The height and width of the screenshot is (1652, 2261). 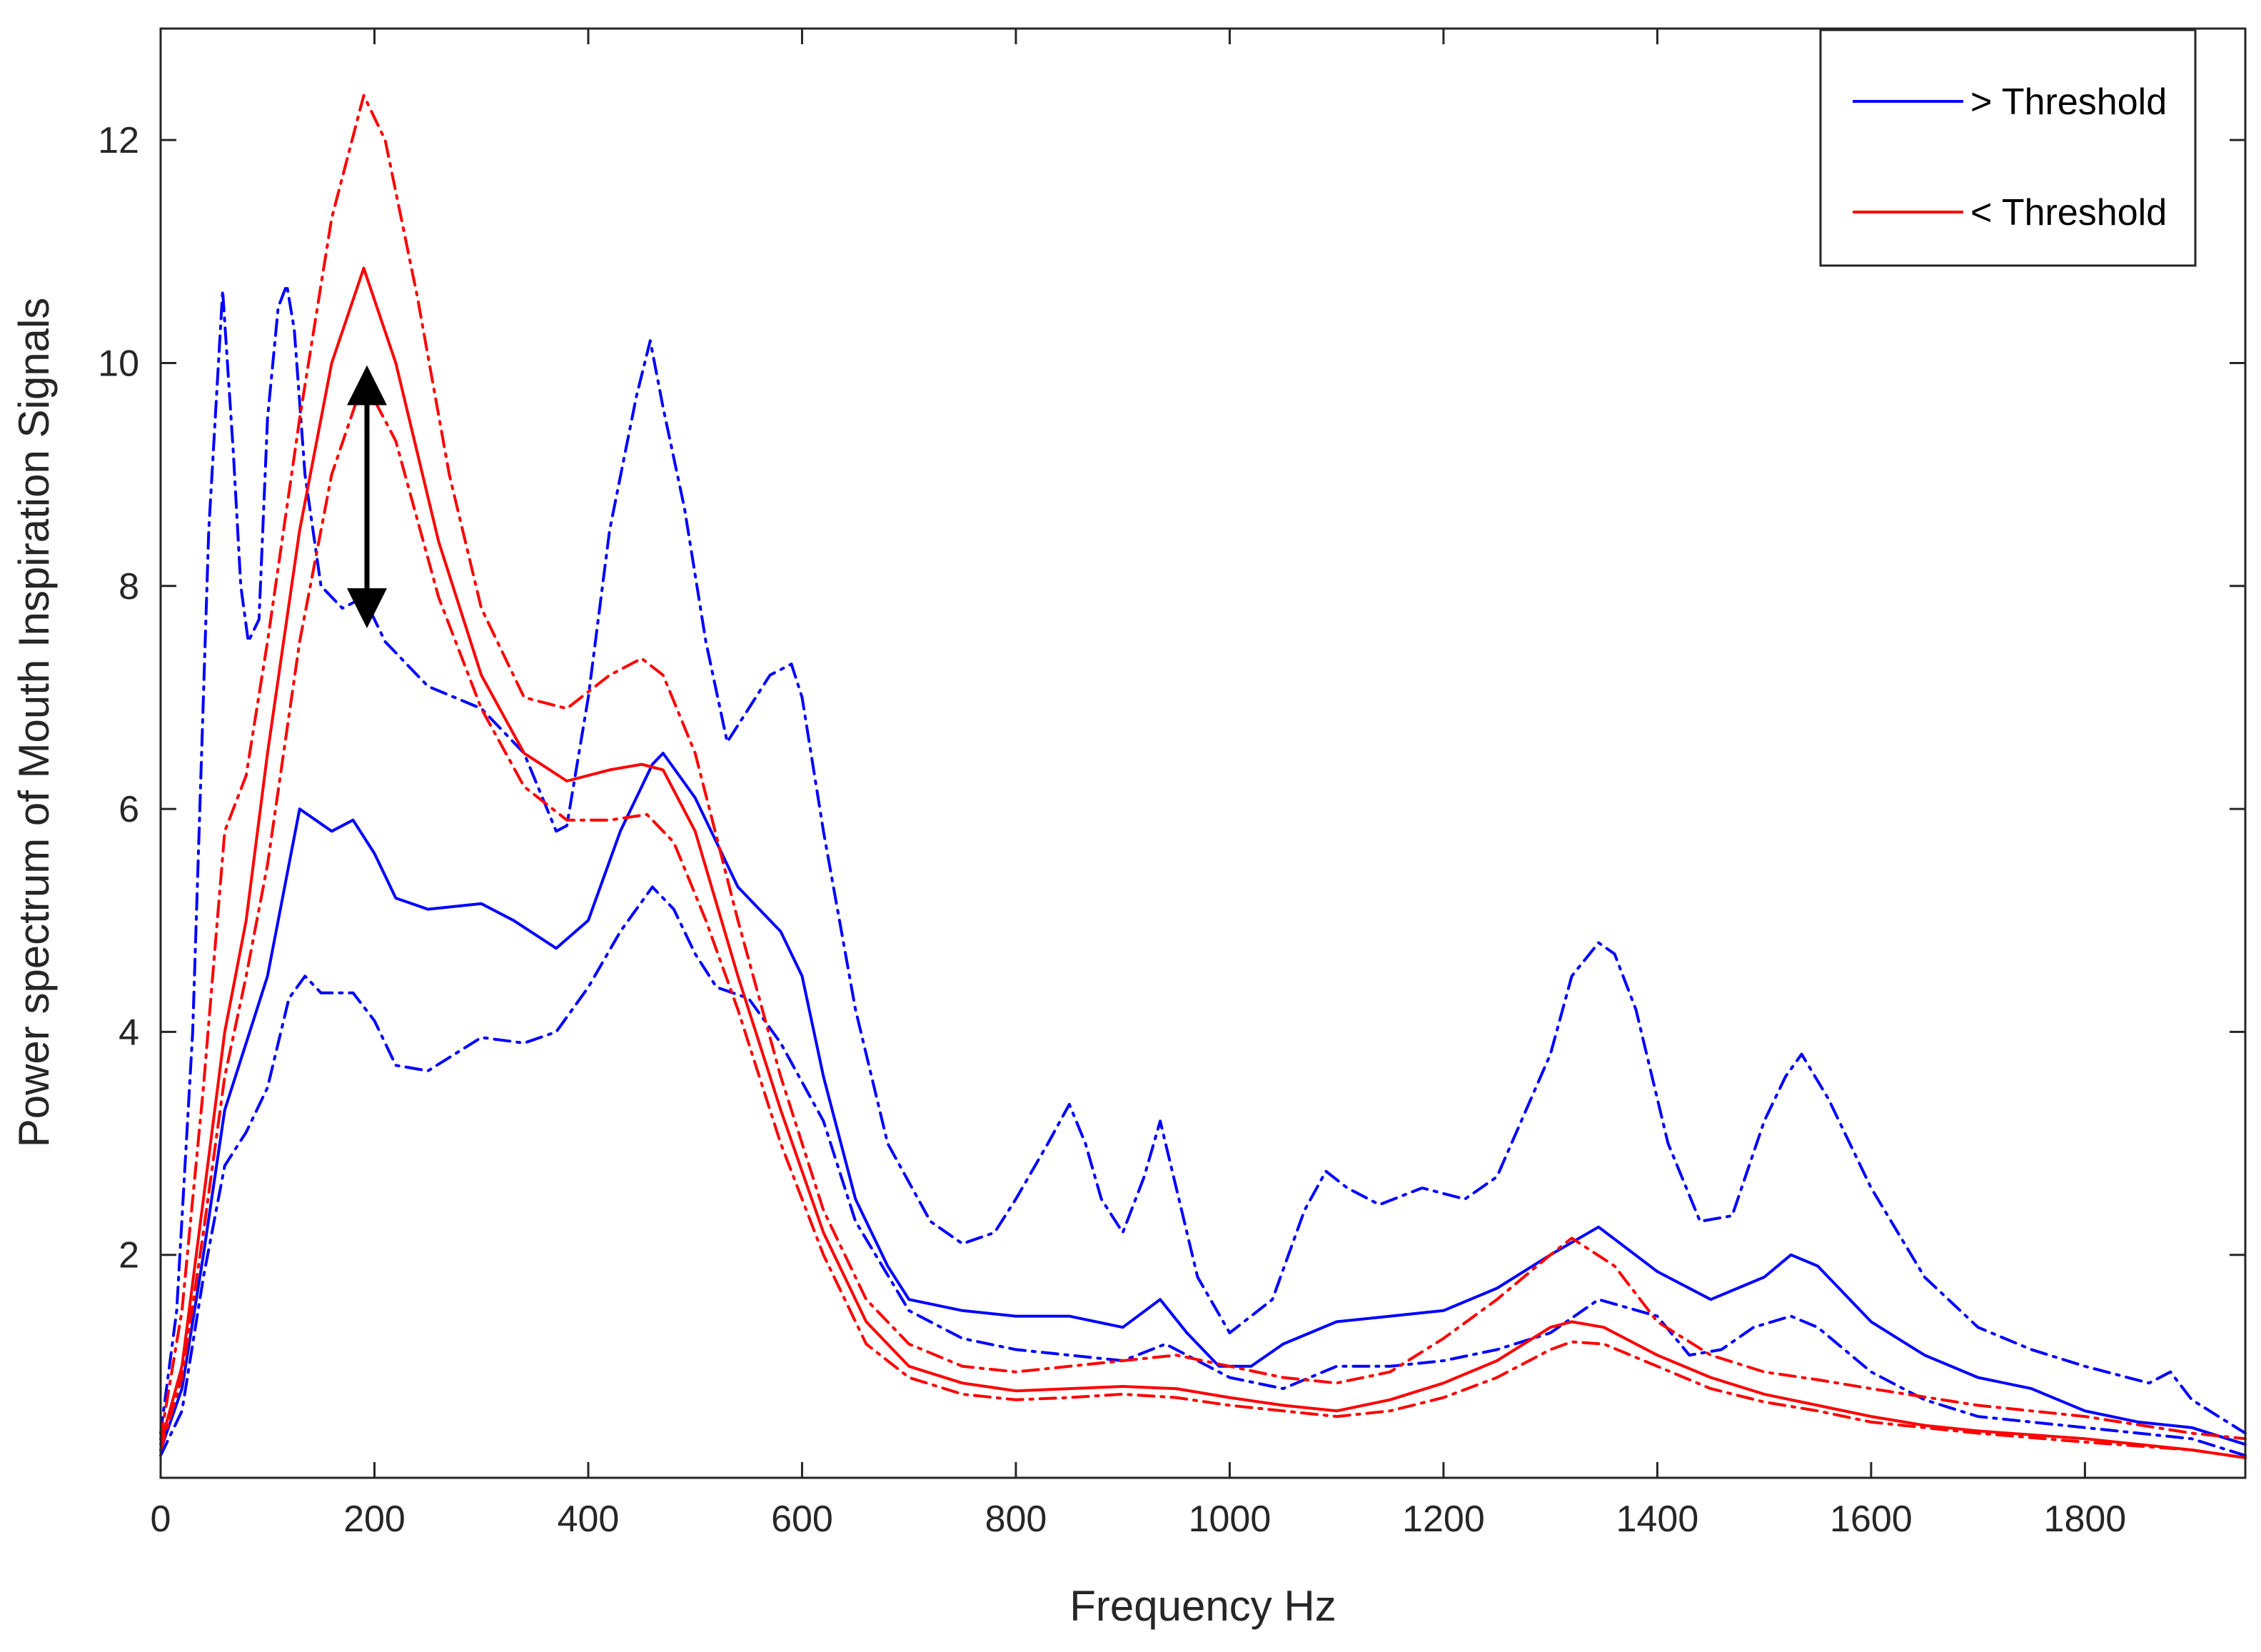 What do you see at coordinates (2085, 1520) in the screenshot?
I see `x-tick-label: 1800` at bounding box center [2085, 1520].